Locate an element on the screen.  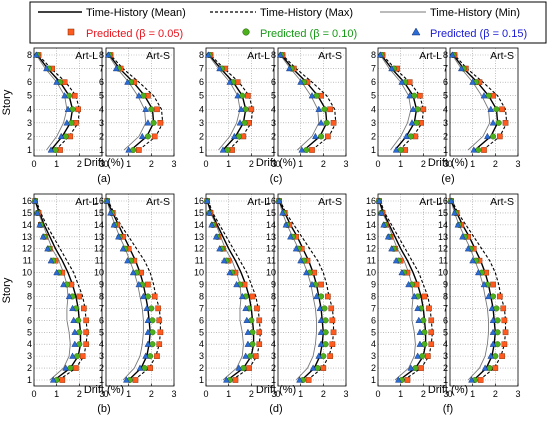
plot-frame is located at coordinates (68, 290).